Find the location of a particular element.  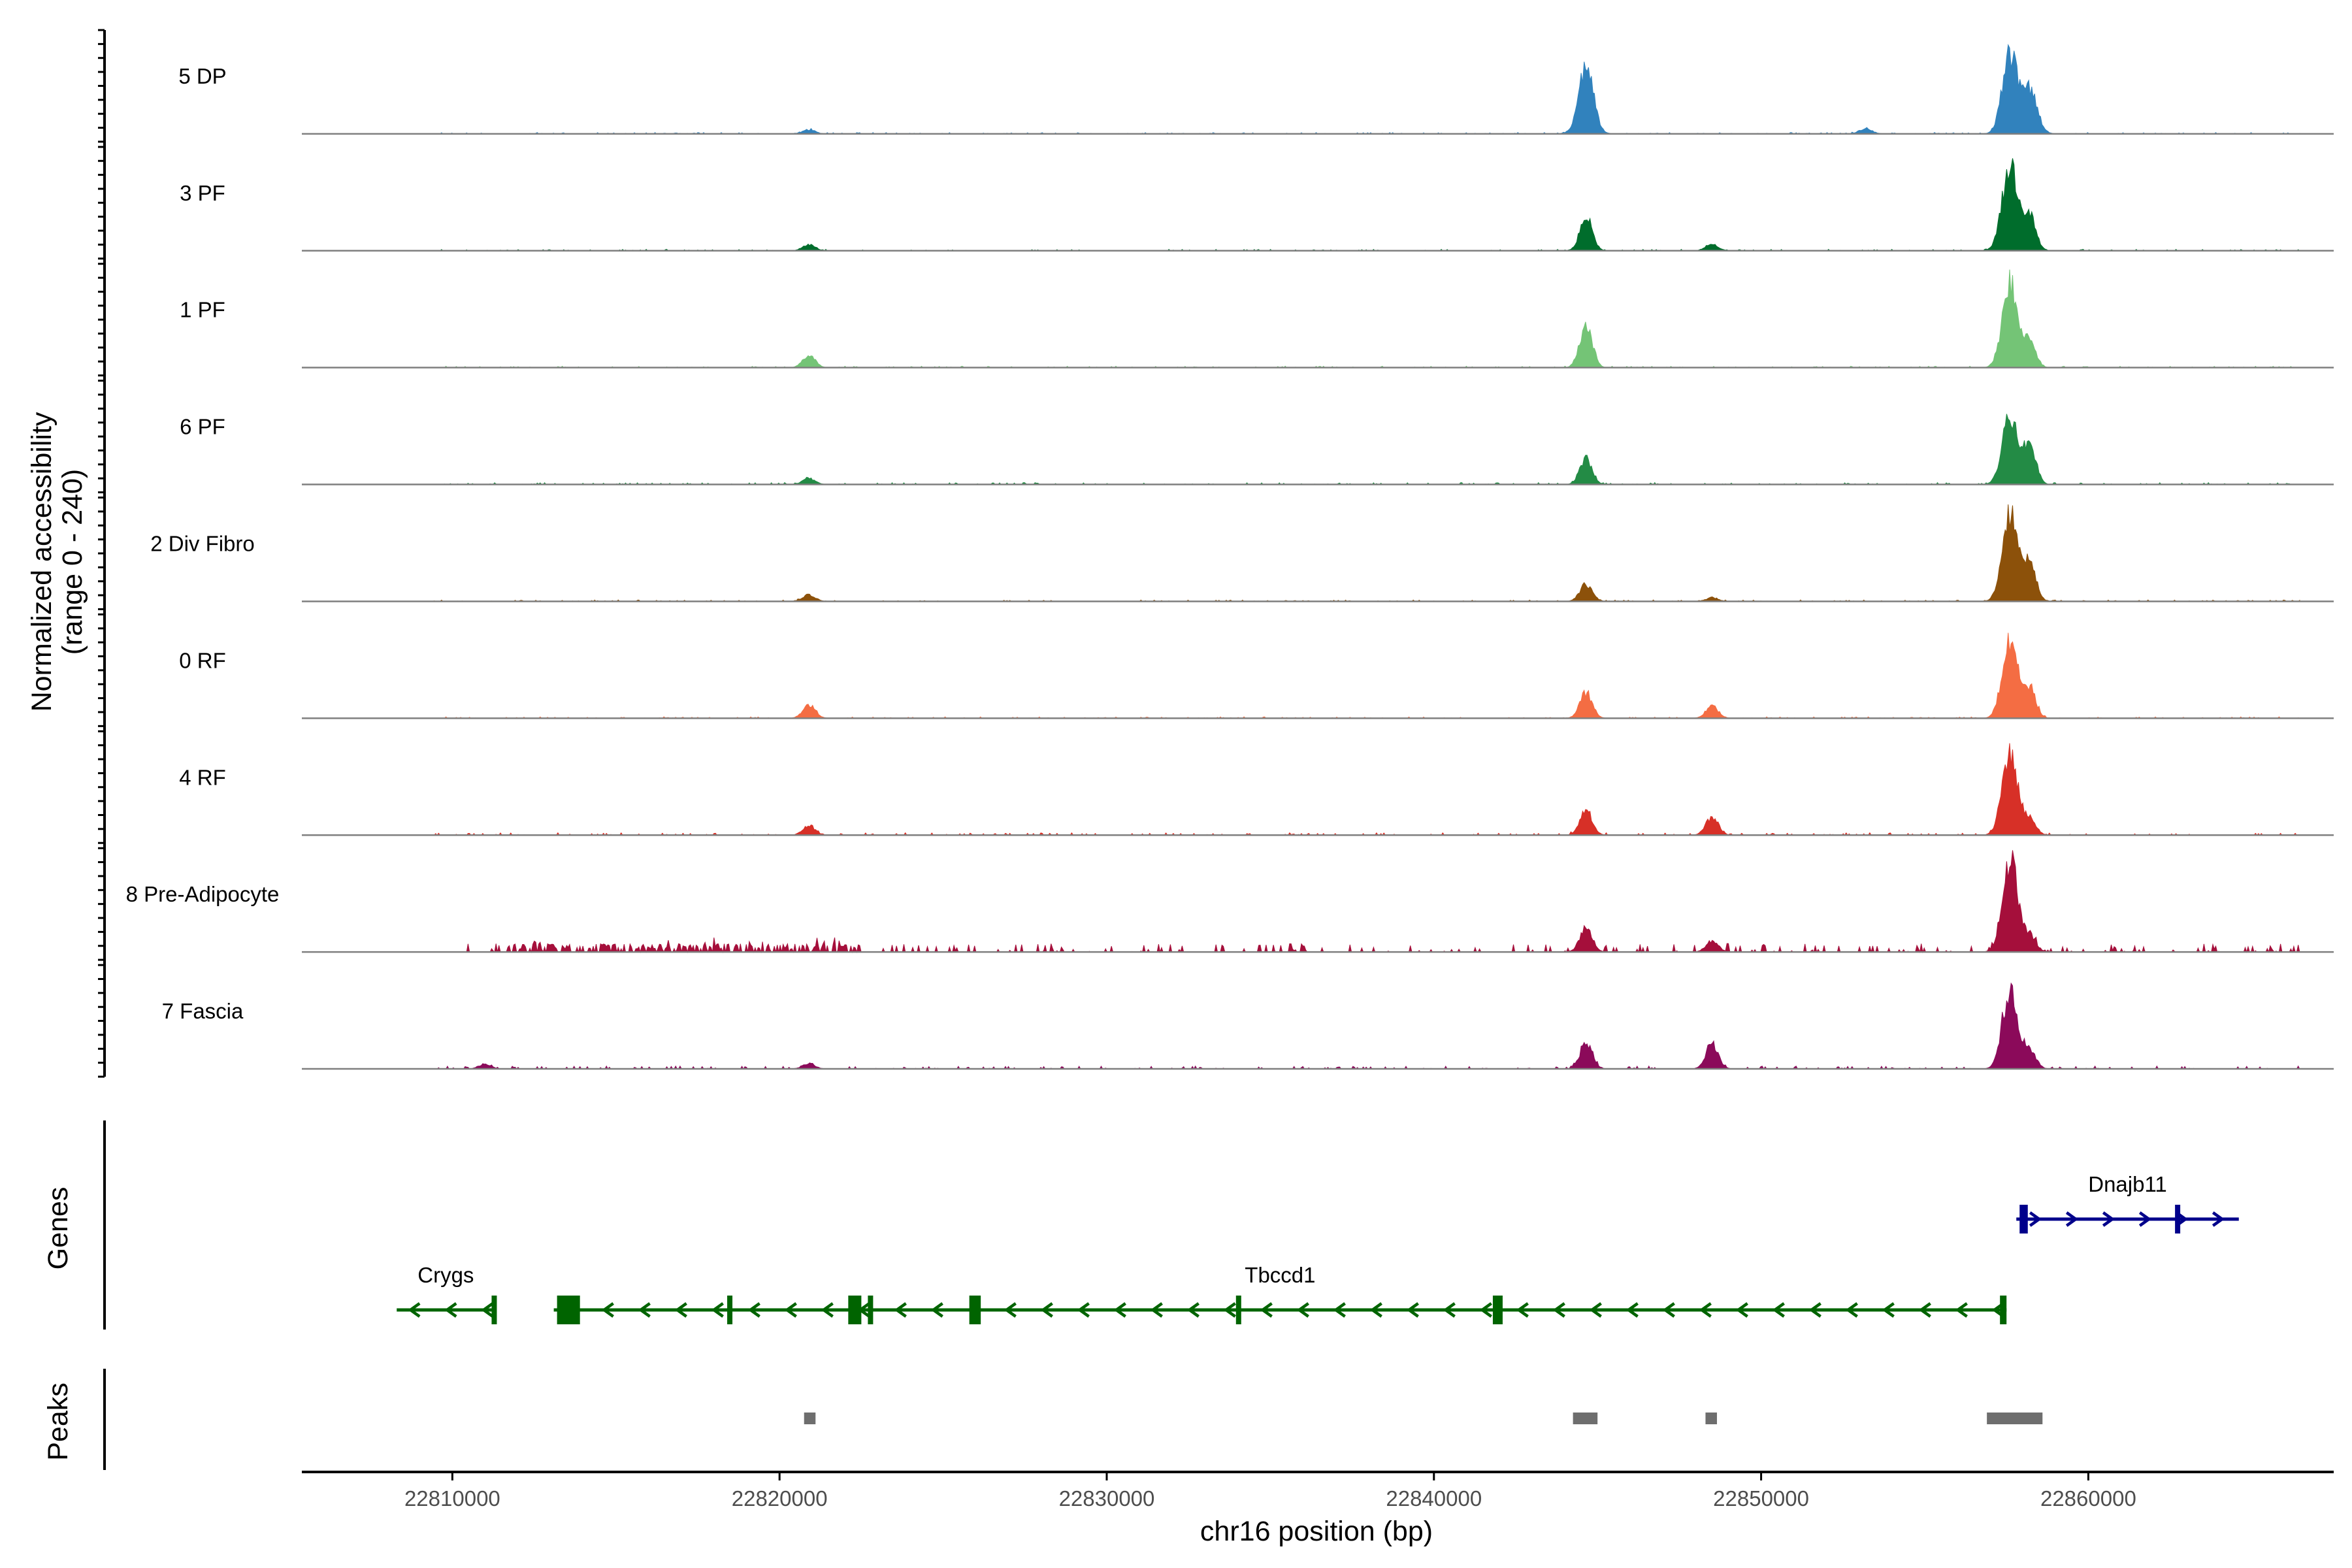

track-label: 2 Div Fibro is located at coordinates (202, 544).